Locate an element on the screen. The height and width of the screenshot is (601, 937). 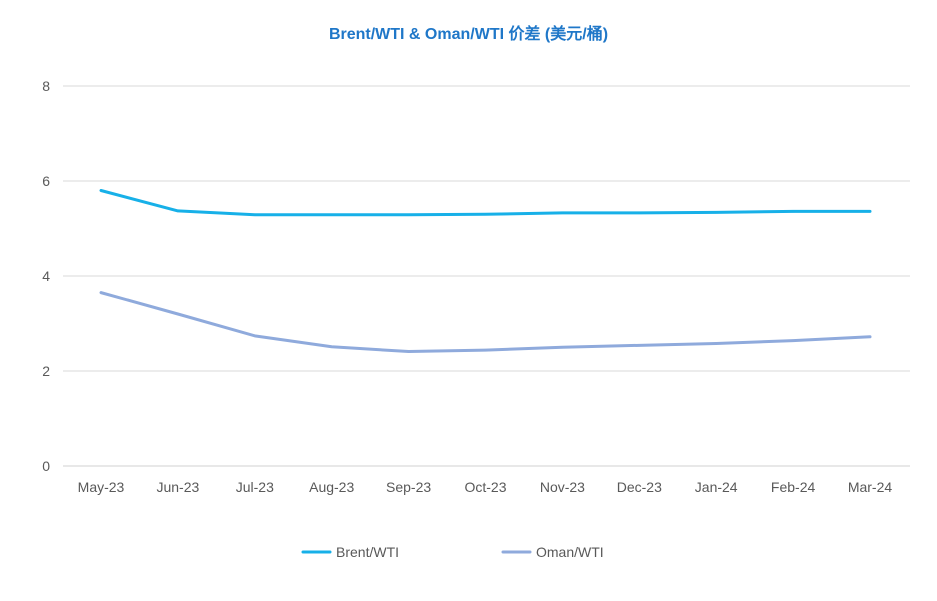
x-tick-label: Dec-23 is located at coordinates (639, 487).